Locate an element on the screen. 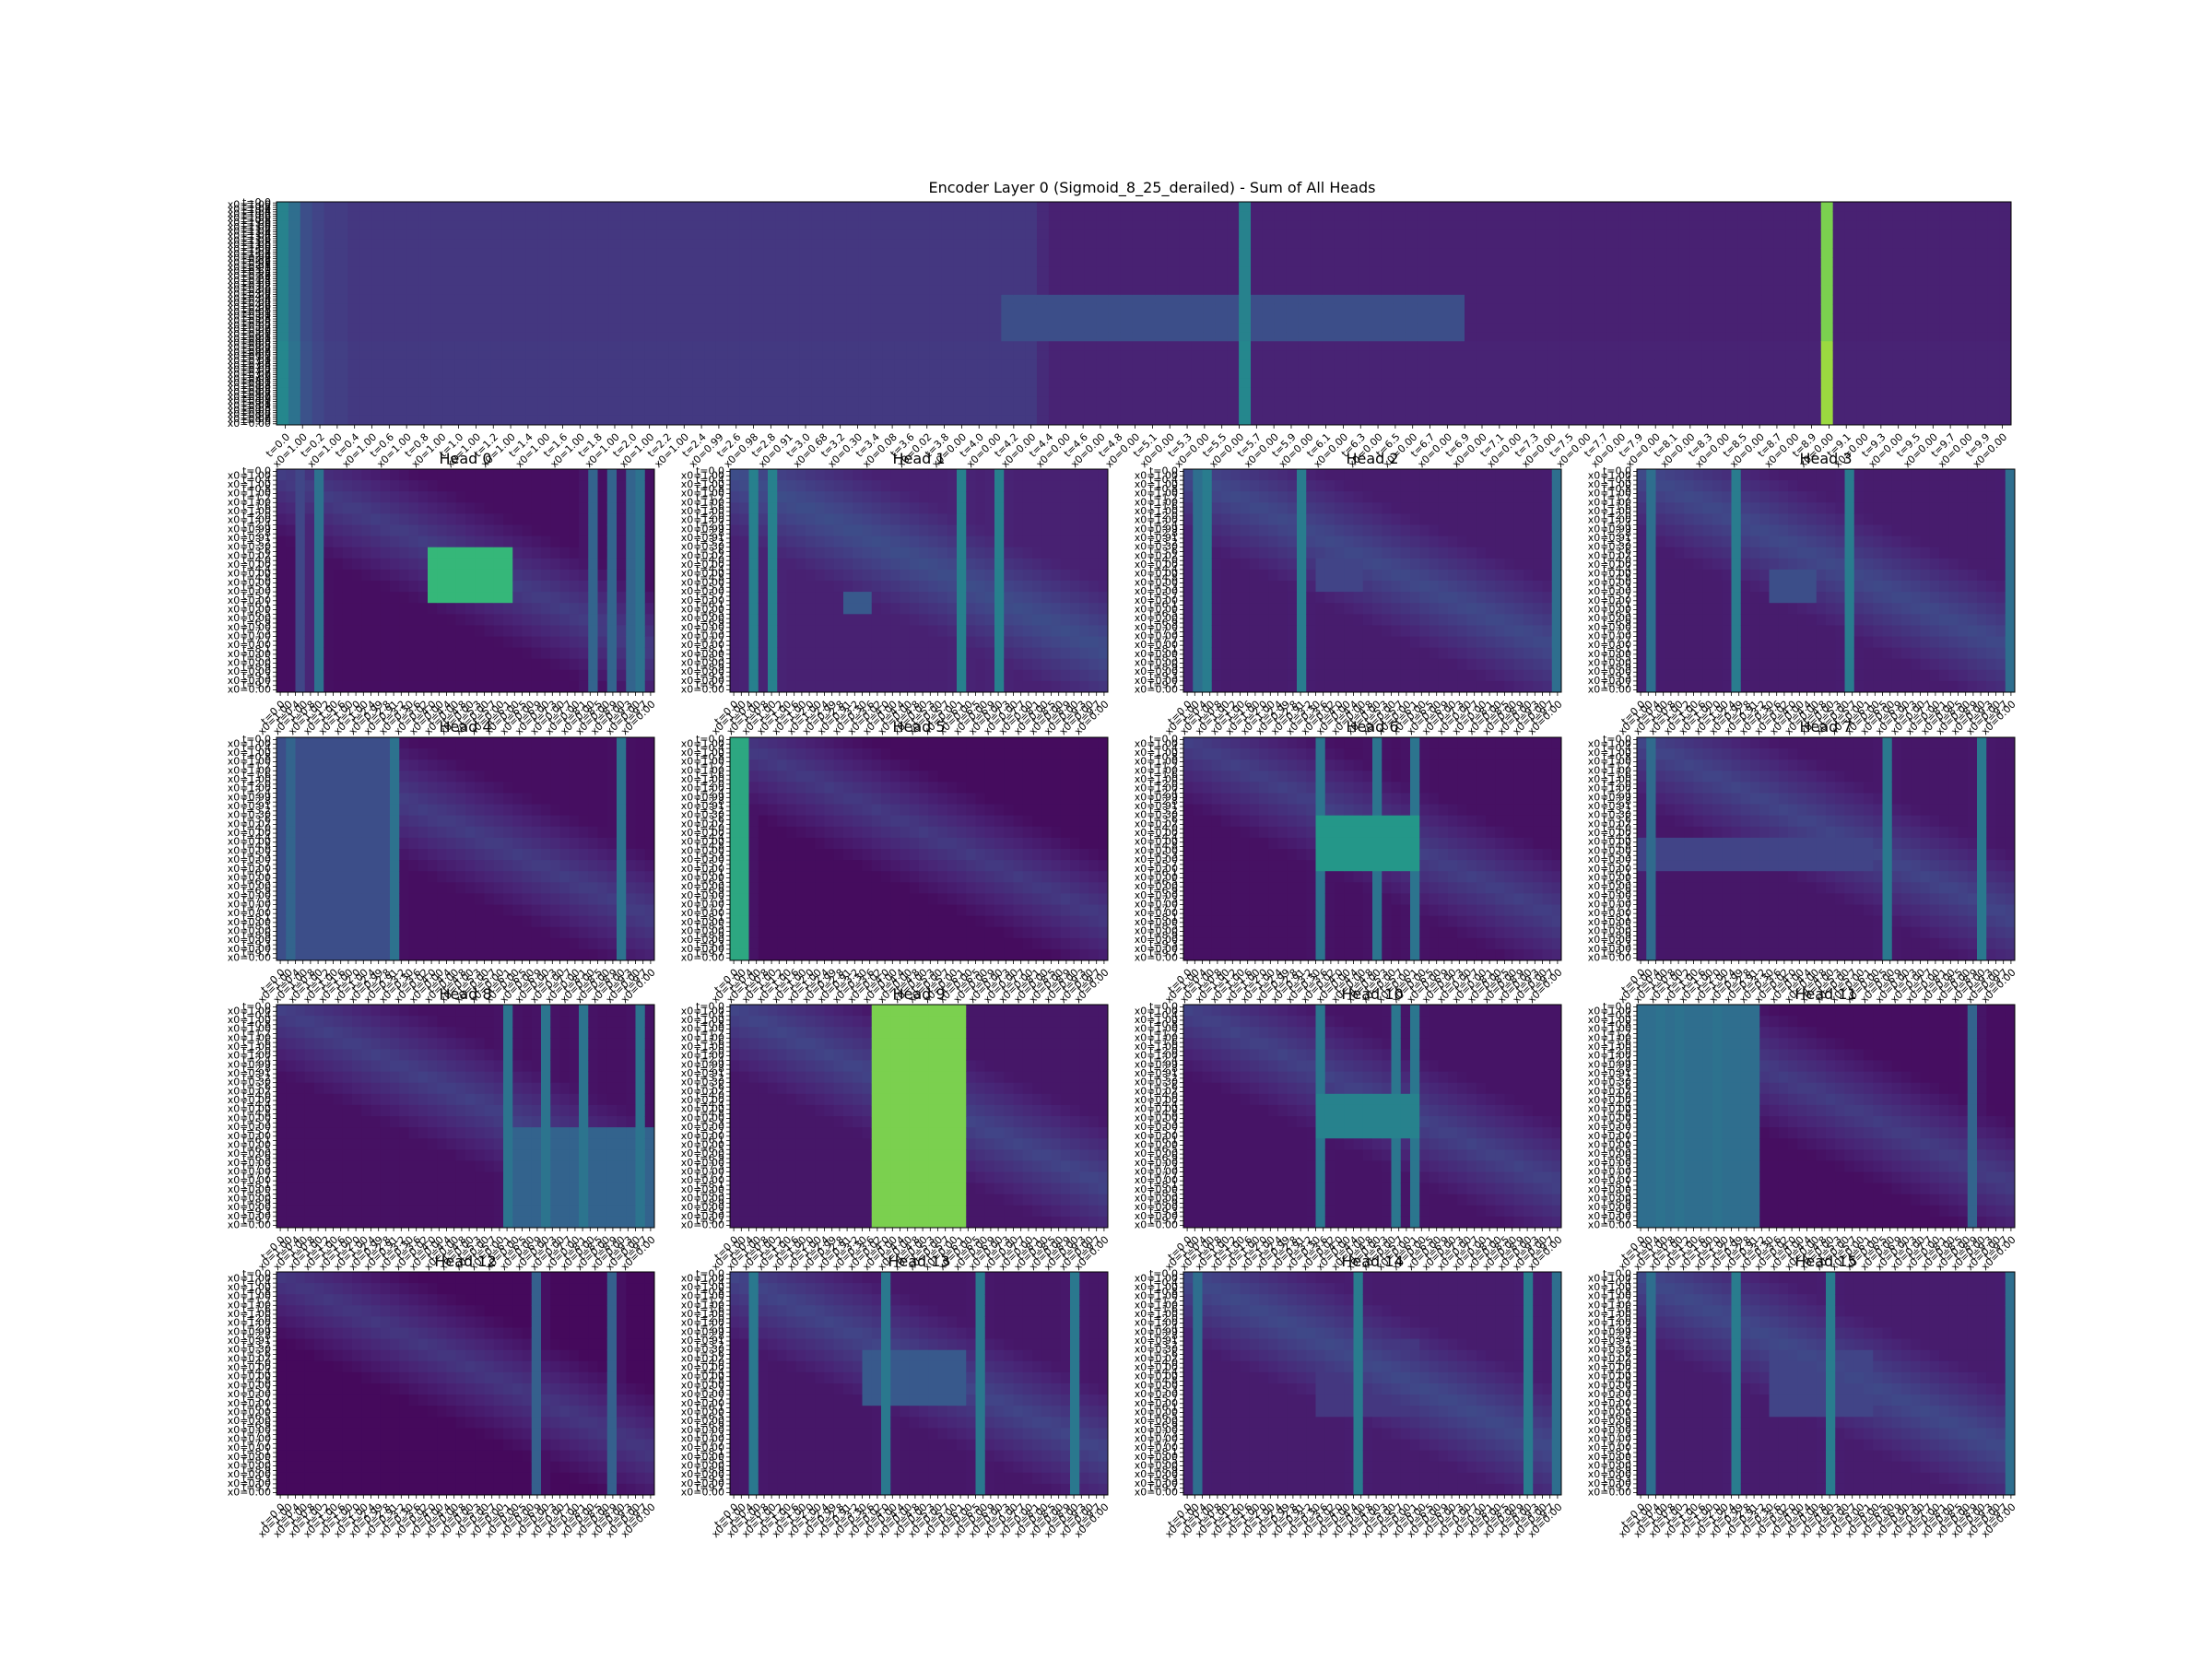 This screenshot has width=2212, height=1659. main-y-tick-label: x0=0.00 is located at coordinates (249, 334).